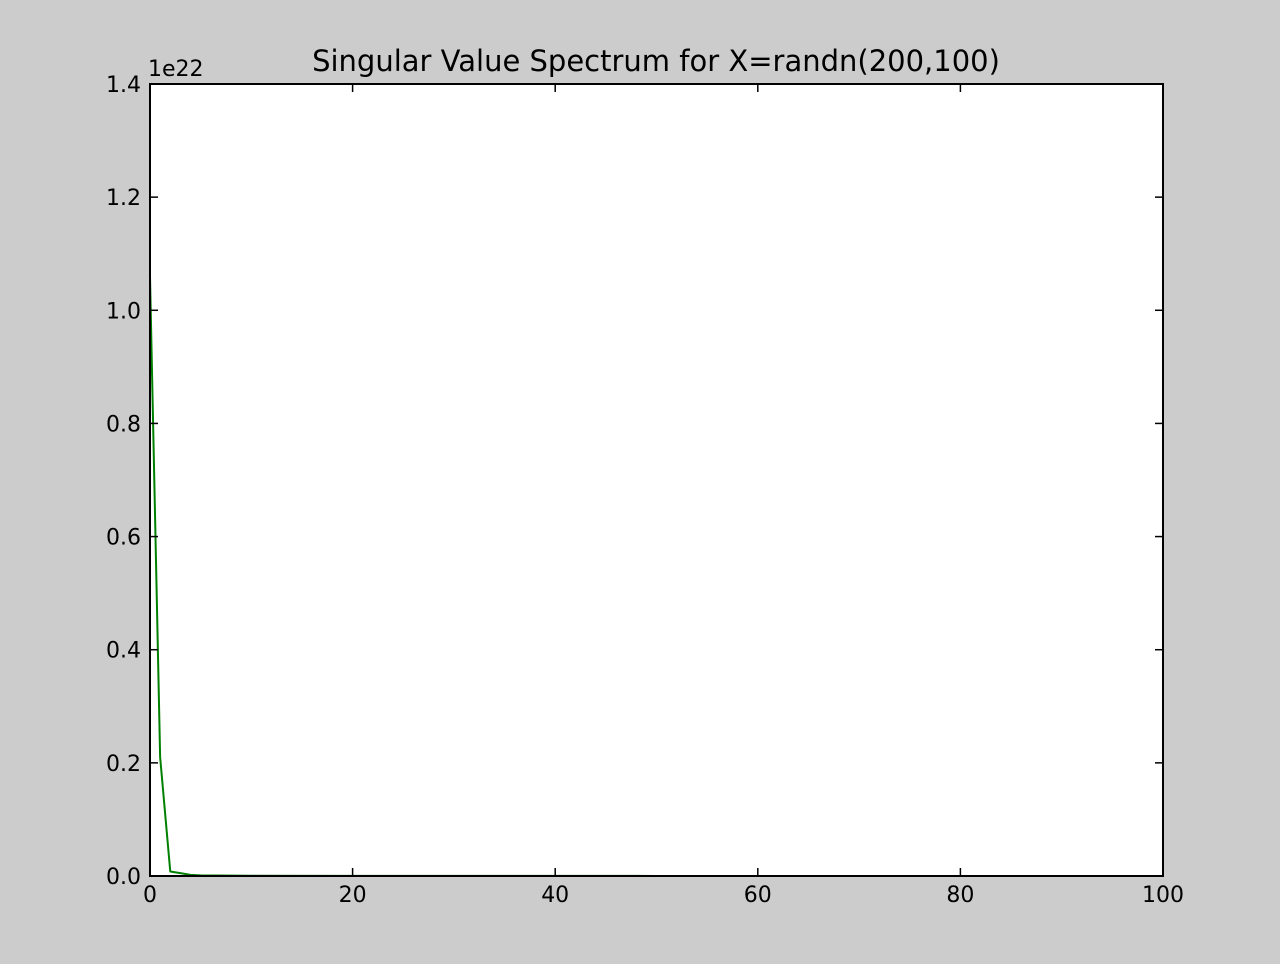 Image resolution: width=1280 pixels, height=964 pixels. I want to click on x-tick-label: 0, so click(150, 895).